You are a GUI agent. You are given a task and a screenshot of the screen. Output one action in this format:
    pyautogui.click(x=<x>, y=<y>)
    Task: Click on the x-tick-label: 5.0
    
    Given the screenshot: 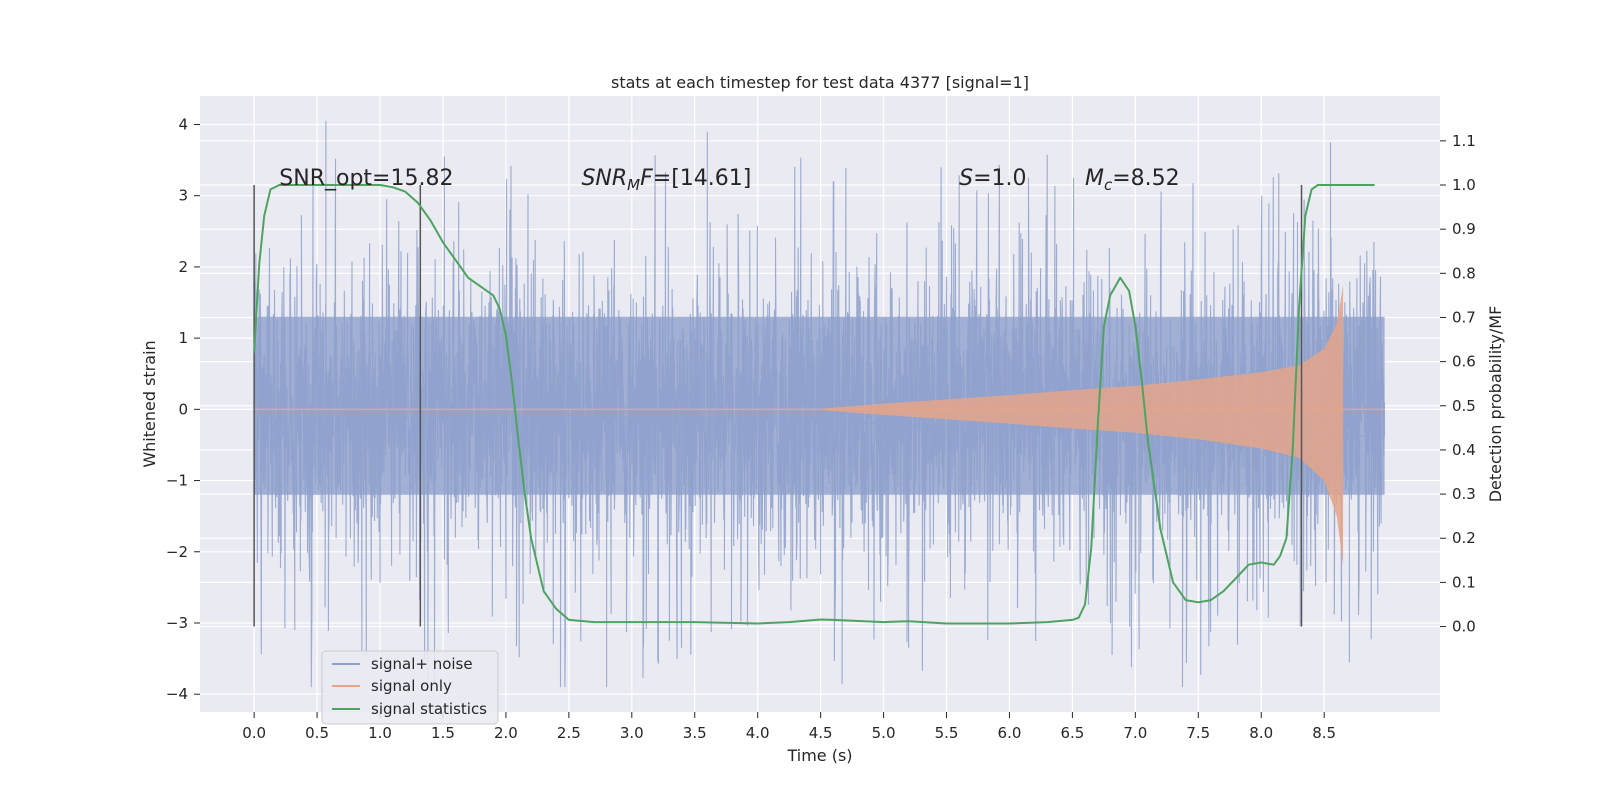 What is the action you would take?
    pyautogui.click(x=884, y=733)
    